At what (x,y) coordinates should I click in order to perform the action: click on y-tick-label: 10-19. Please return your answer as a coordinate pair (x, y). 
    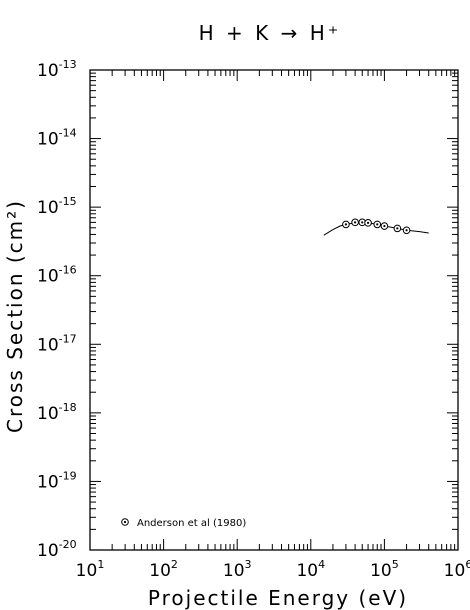
    Looking at the image, I should click on (57, 480).